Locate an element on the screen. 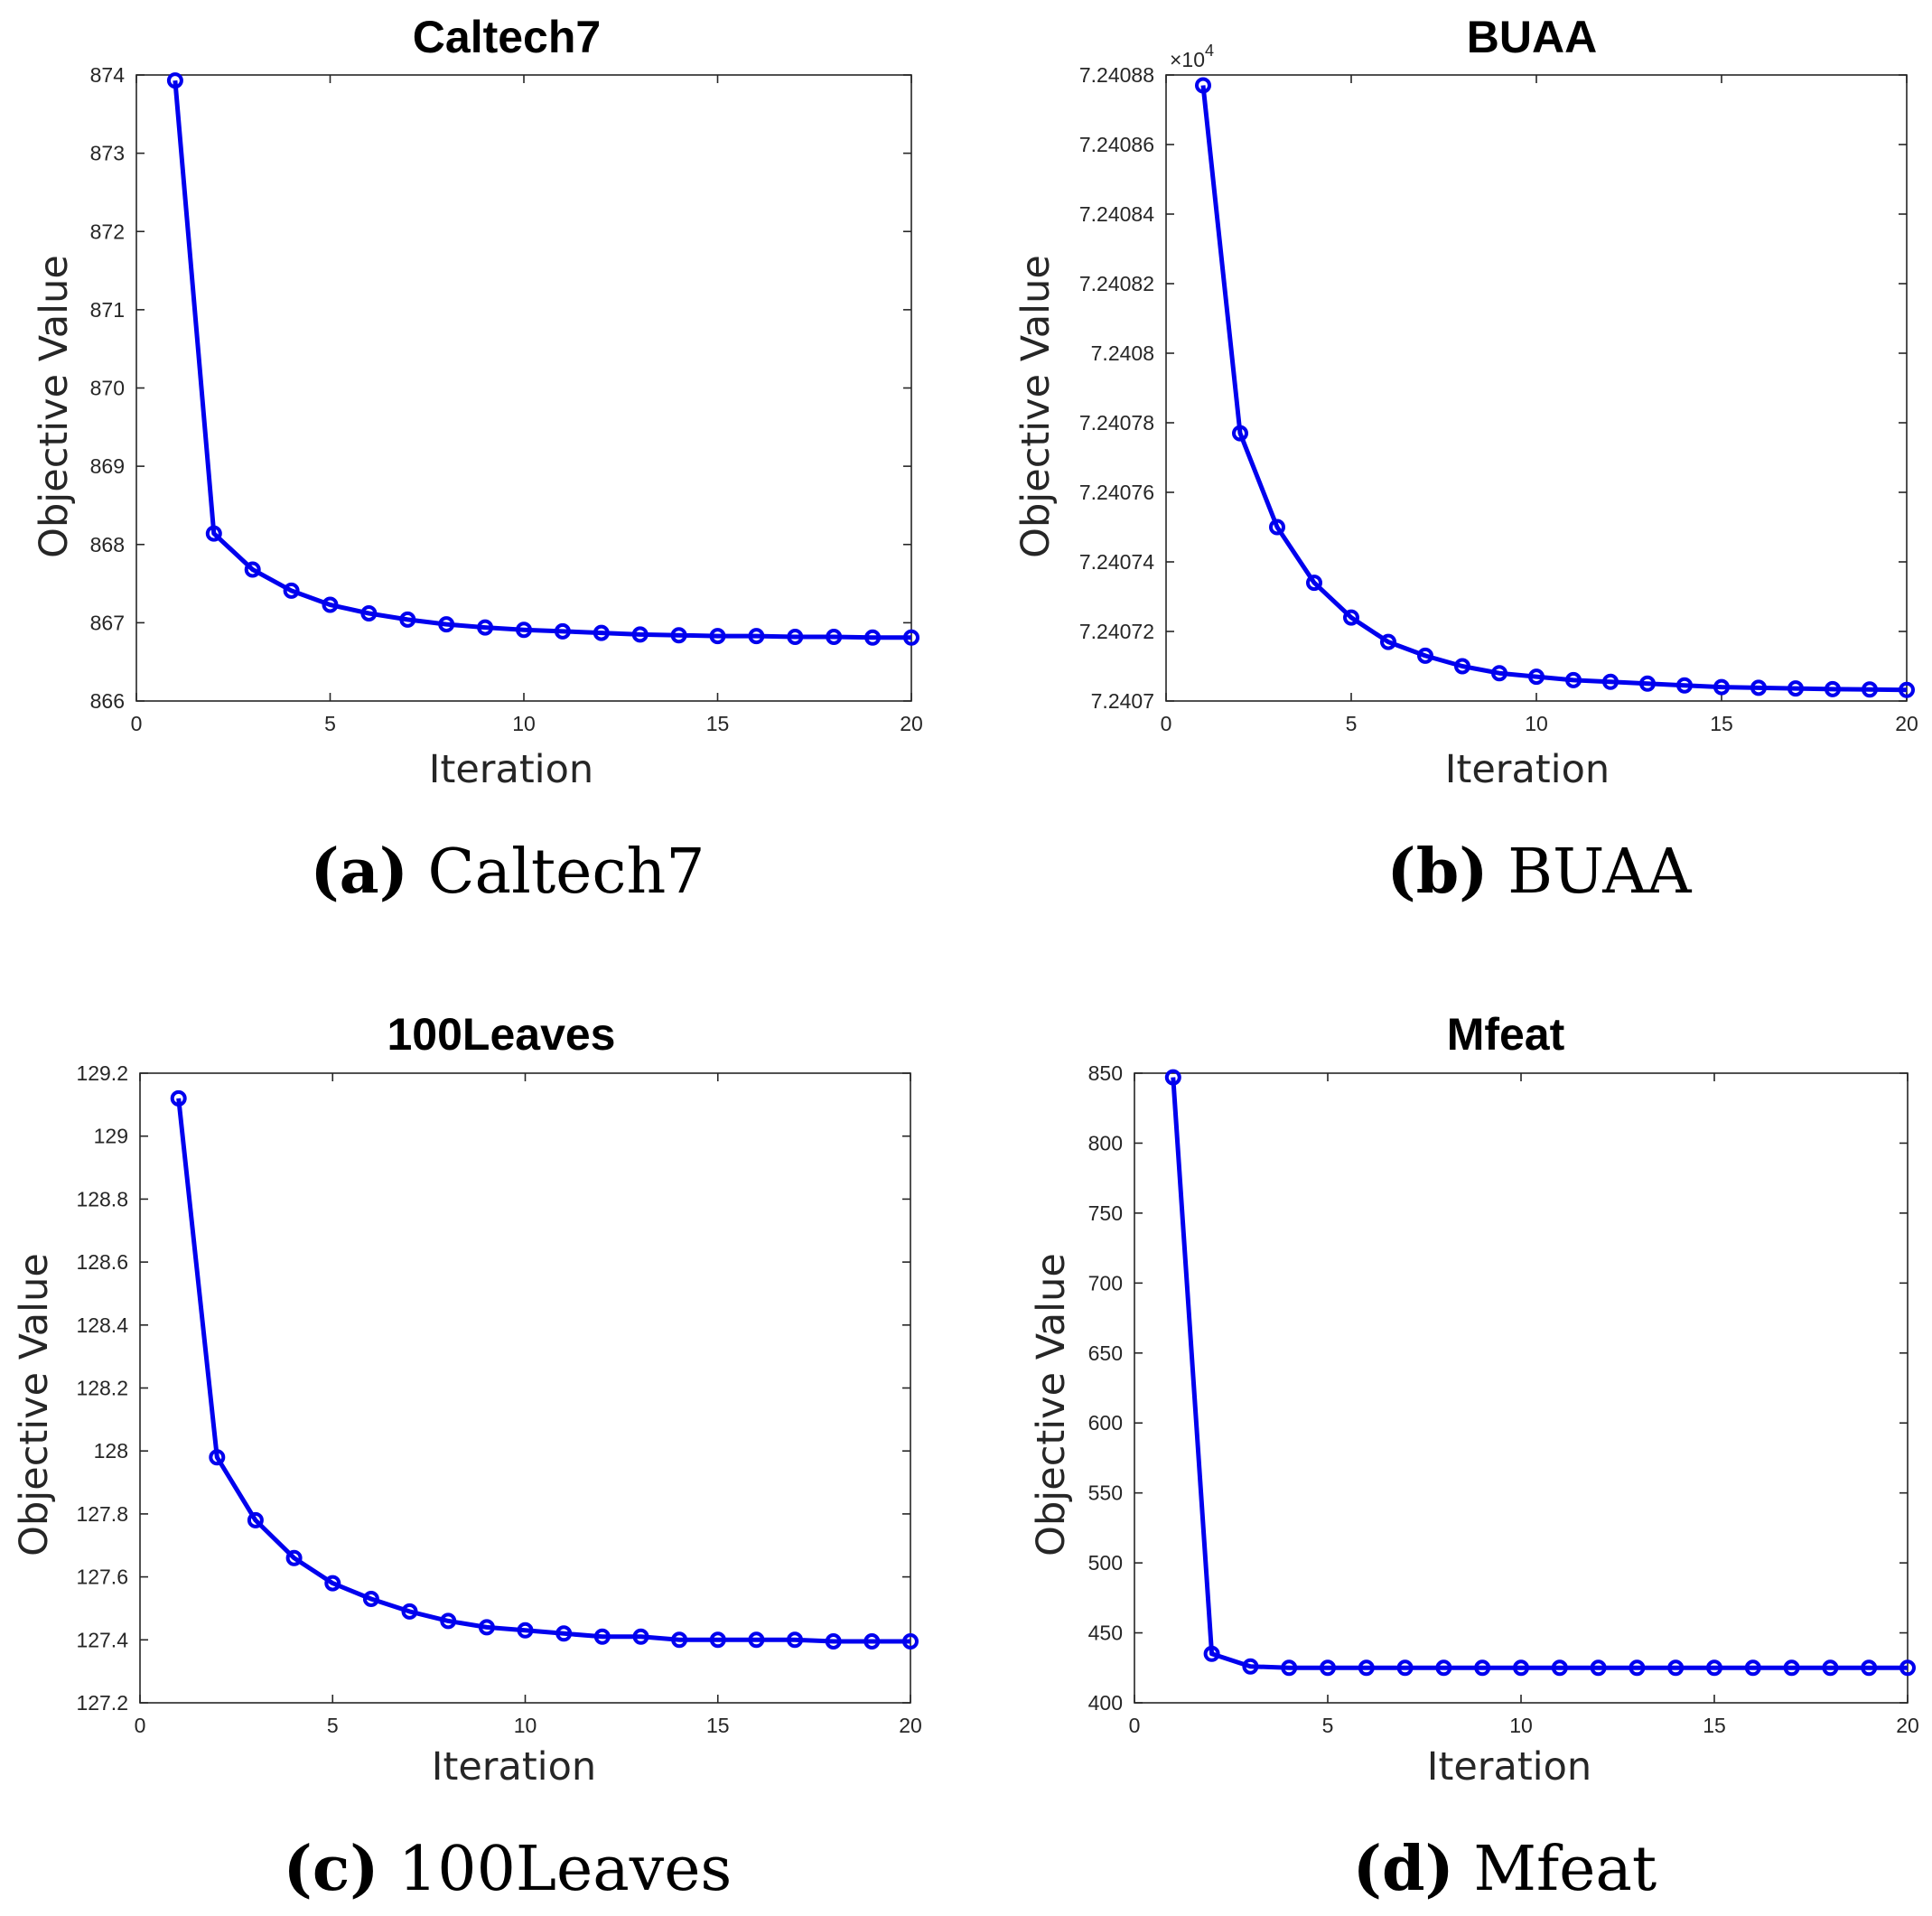 Image resolution: width=1932 pixels, height=1916 pixels. y-tick-label: 800 is located at coordinates (1105, 1142).